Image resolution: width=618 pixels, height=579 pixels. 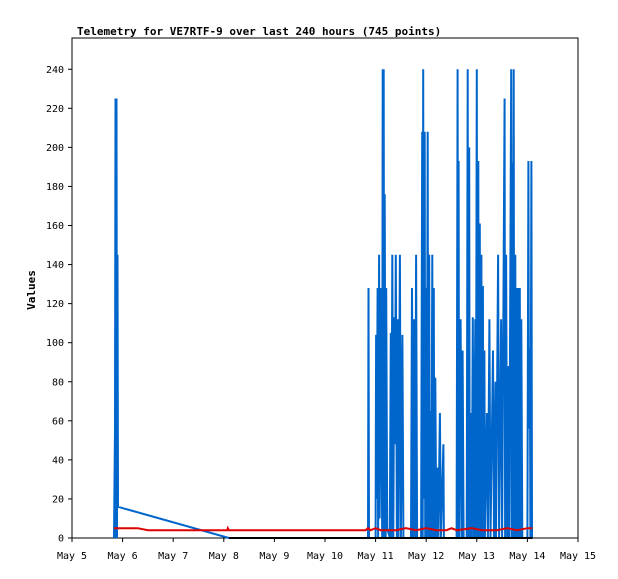 What do you see at coordinates (61, 539) in the screenshot?
I see `y-tick-label: 0` at bounding box center [61, 539].